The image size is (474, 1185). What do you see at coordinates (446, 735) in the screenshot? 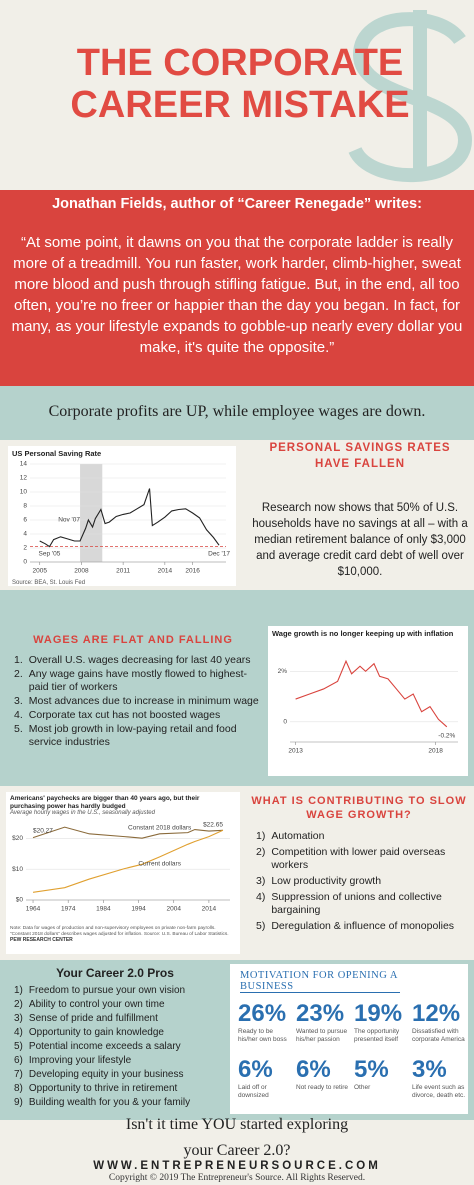
I see `annotation: -0.2%` at bounding box center [446, 735].